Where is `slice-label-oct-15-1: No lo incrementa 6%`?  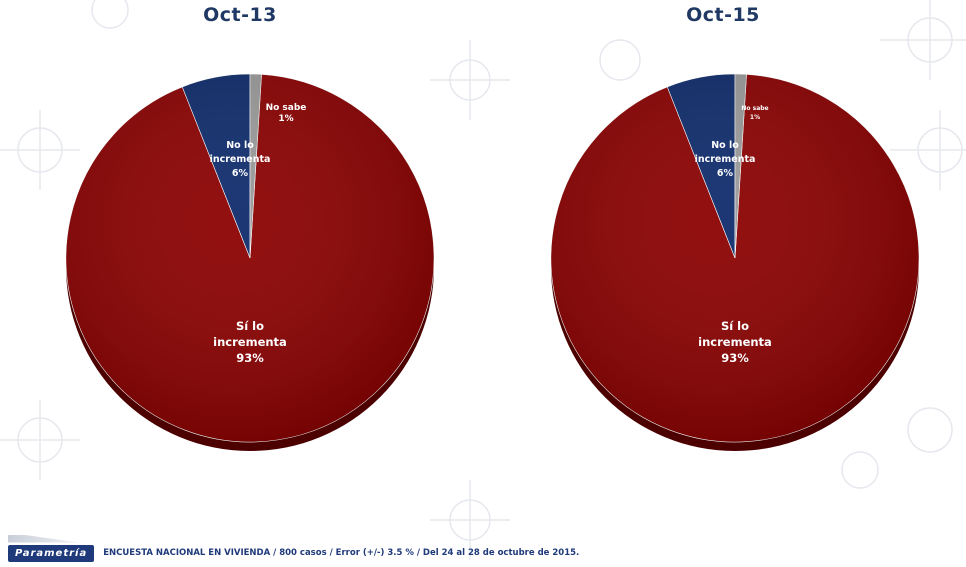
slice-label-oct-15-1: No lo incrementa 6% is located at coordinates (725, 159).